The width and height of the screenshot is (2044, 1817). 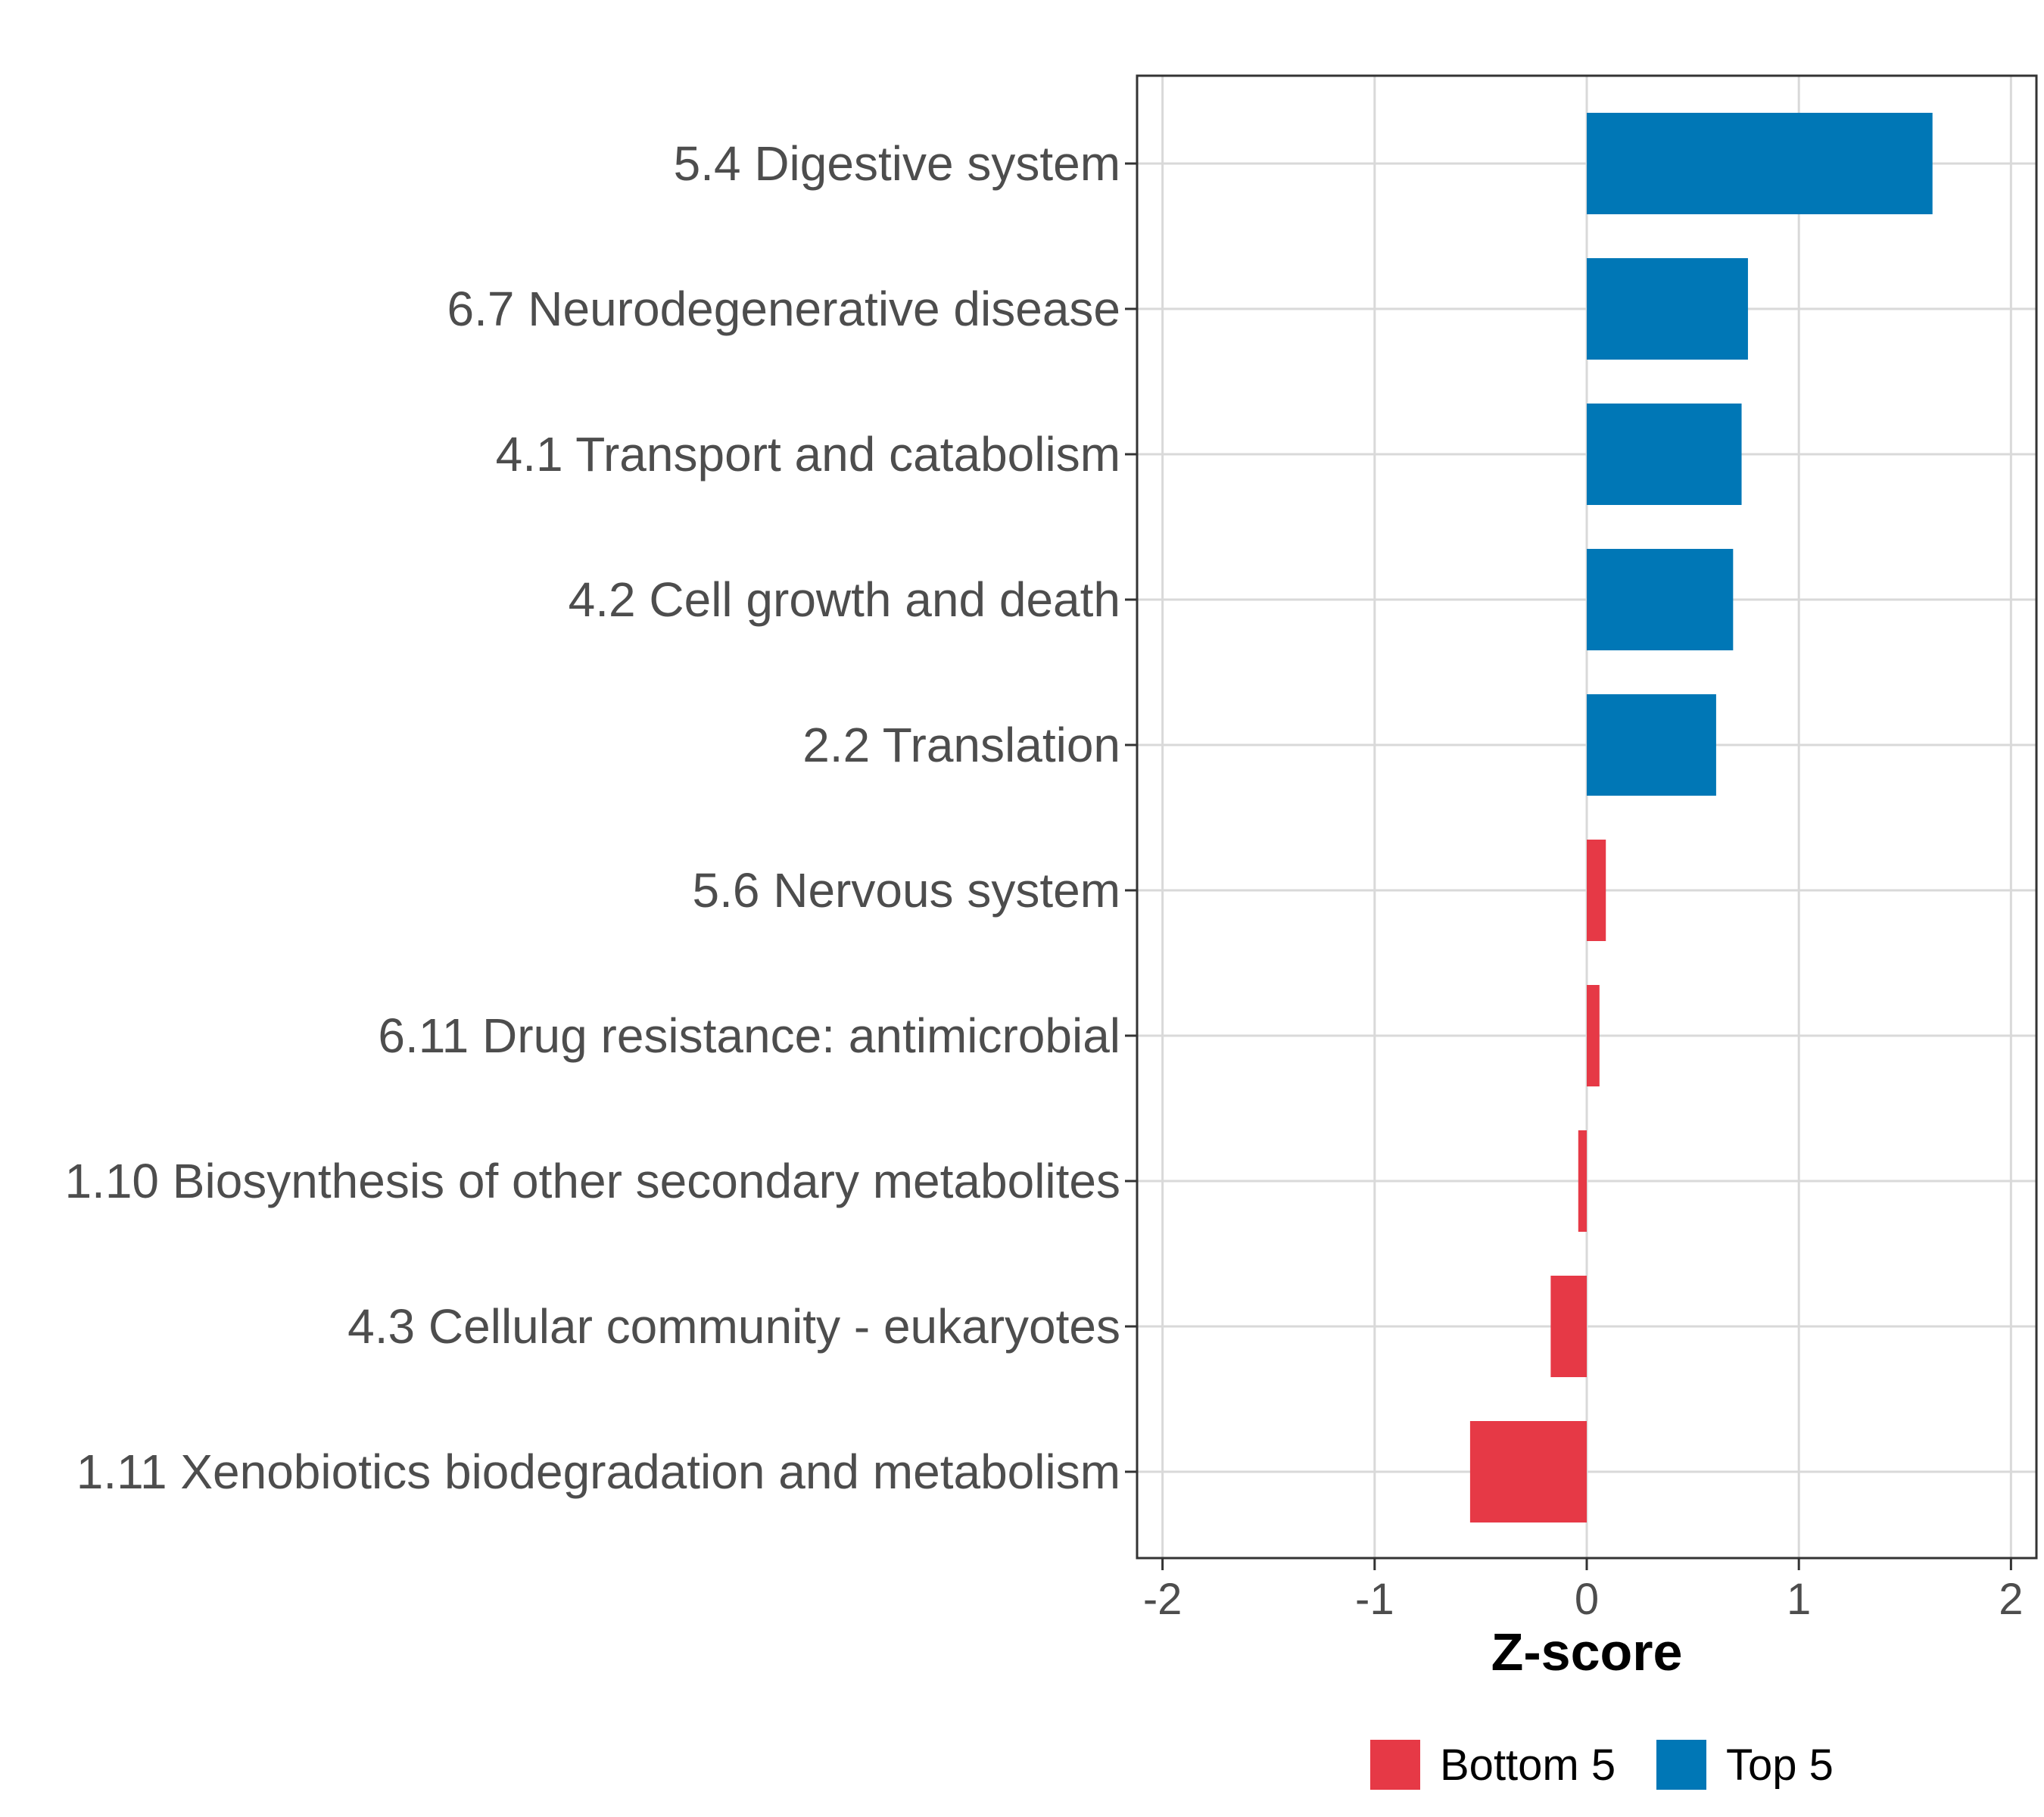 I want to click on category-label: 6.11 Drug resistance: antimicrobial, so click(x=749, y=1035).